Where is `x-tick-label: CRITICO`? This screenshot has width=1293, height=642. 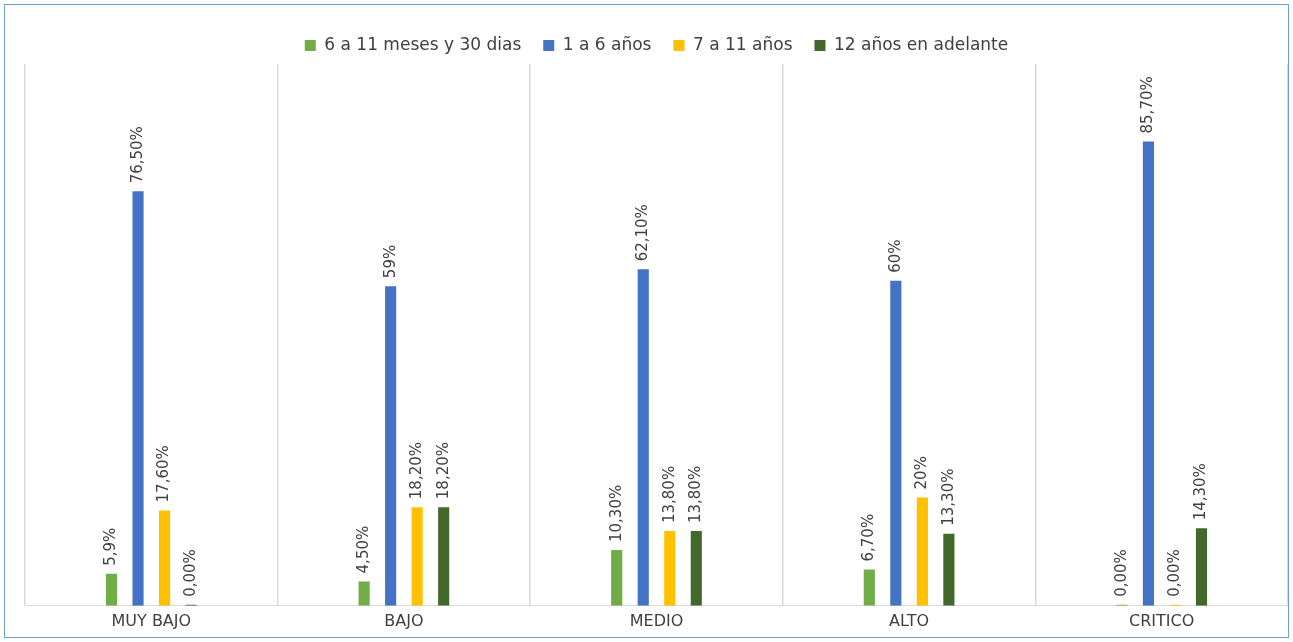 x-tick-label: CRITICO is located at coordinates (1162, 620).